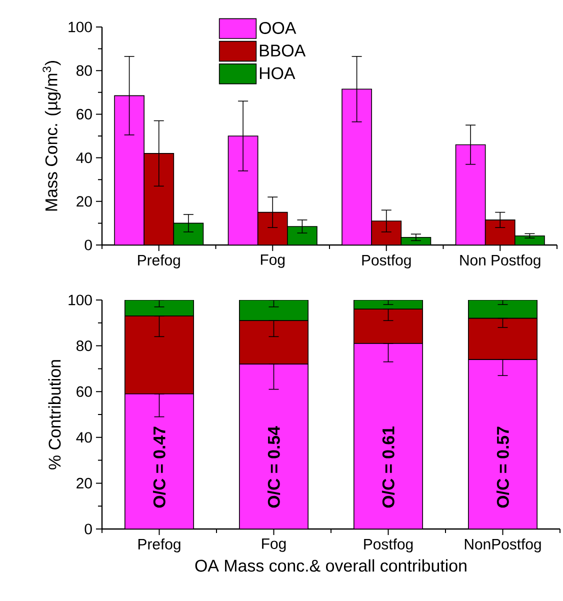 This screenshot has width=563, height=601. What do you see at coordinates (54, 415) in the screenshot?
I see `y-axis-title: % Contribution` at bounding box center [54, 415].